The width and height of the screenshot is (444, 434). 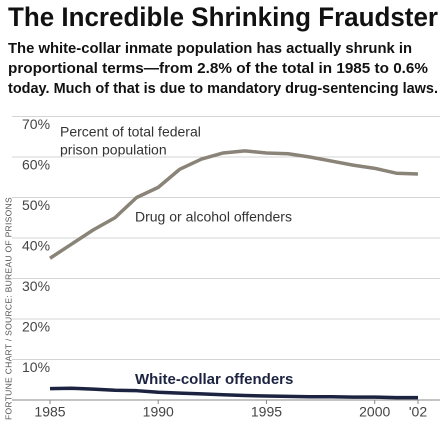 I want to click on y-tick-label: 30%, so click(x=36, y=286).